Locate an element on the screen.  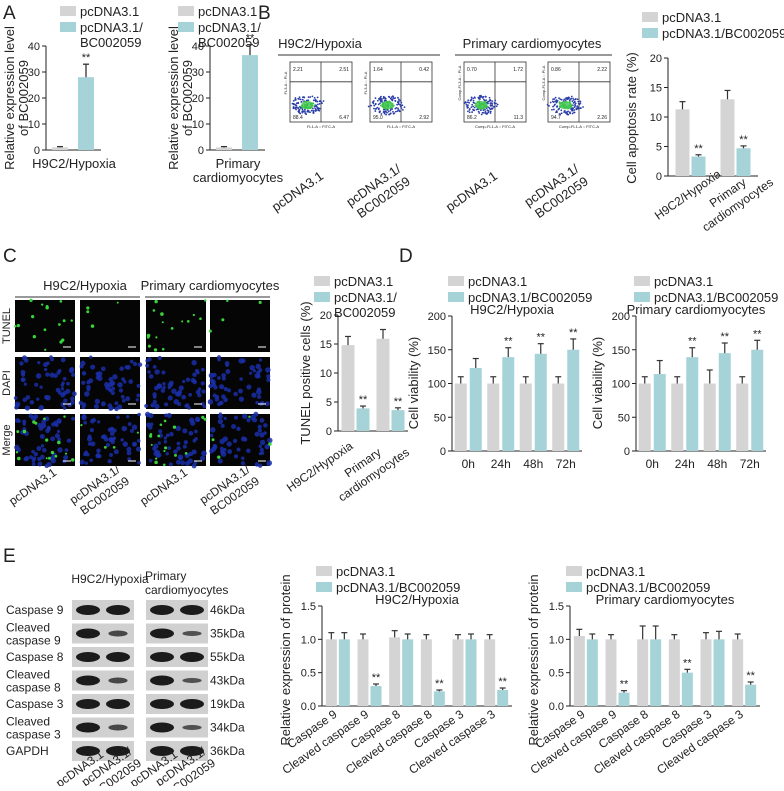
tunel-header-h9c2: H9C2/Hypoxia is located at coordinates (85, 285).